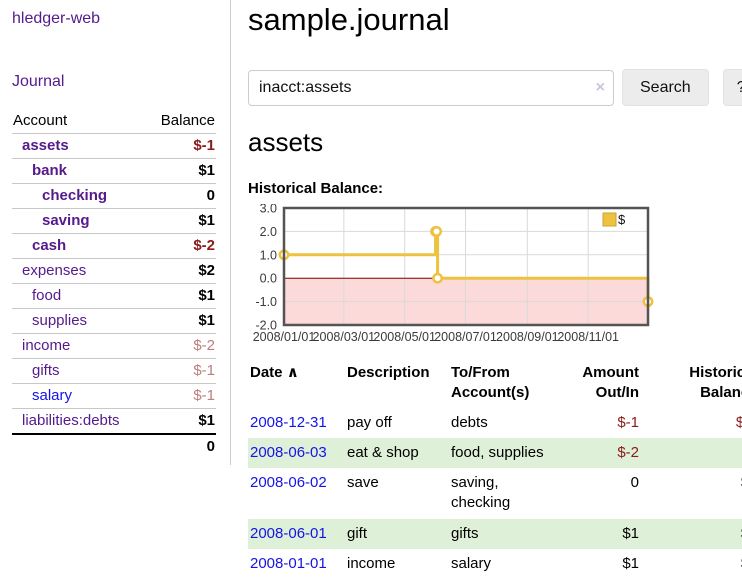  I want to click on account-link: checking, so click(75, 195).